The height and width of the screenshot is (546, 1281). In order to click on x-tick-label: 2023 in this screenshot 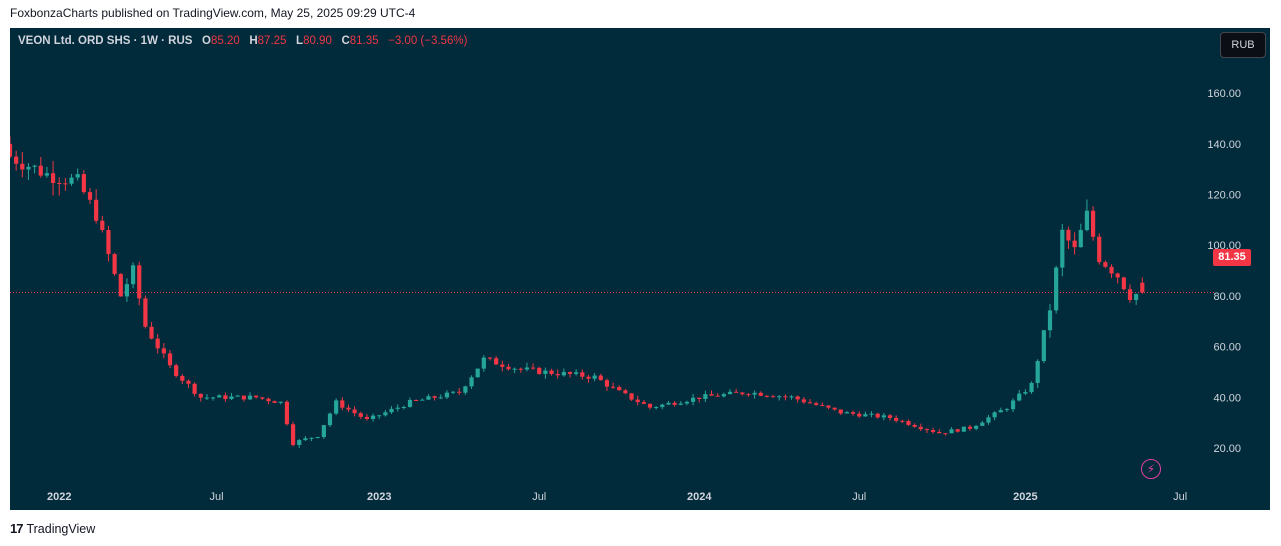, I will do `click(379, 497)`.